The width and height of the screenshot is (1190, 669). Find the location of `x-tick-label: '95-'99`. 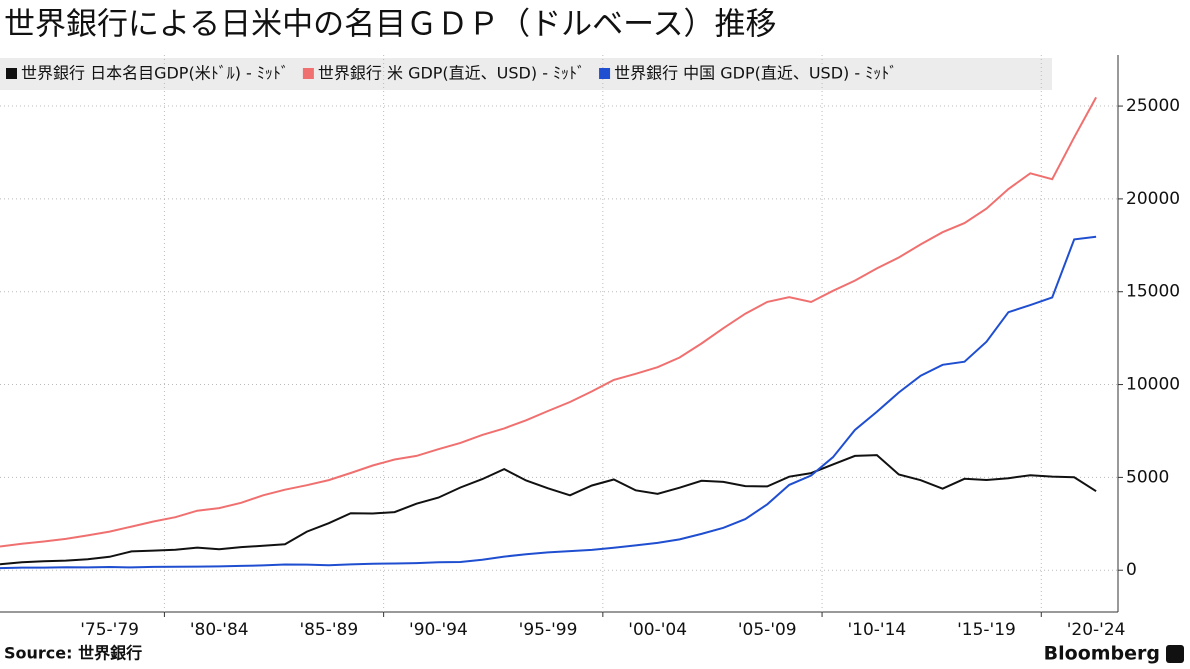

x-tick-label: '95-'99 is located at coordinates (548, 630).